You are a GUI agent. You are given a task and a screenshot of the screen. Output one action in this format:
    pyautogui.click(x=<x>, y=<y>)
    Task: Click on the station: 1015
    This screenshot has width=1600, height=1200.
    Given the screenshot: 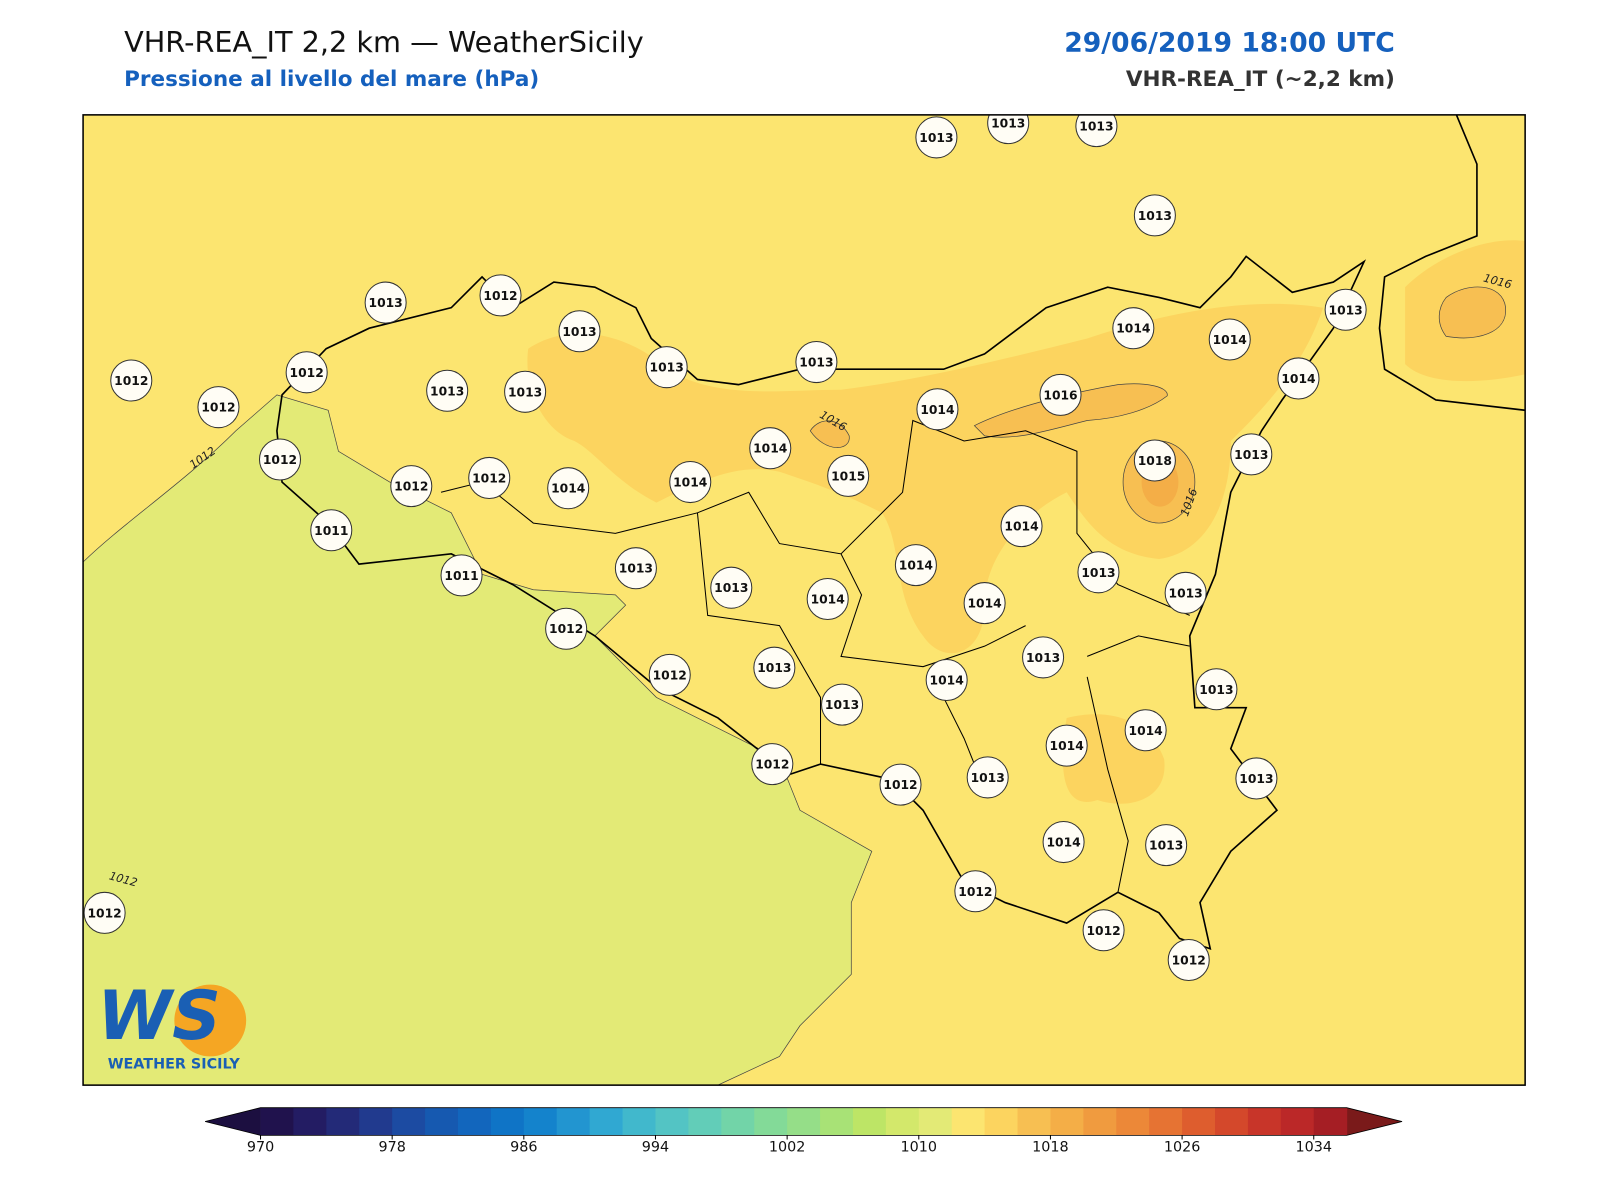 What is the action you would take?
    pyautogui.click(x=848, y=475)
    